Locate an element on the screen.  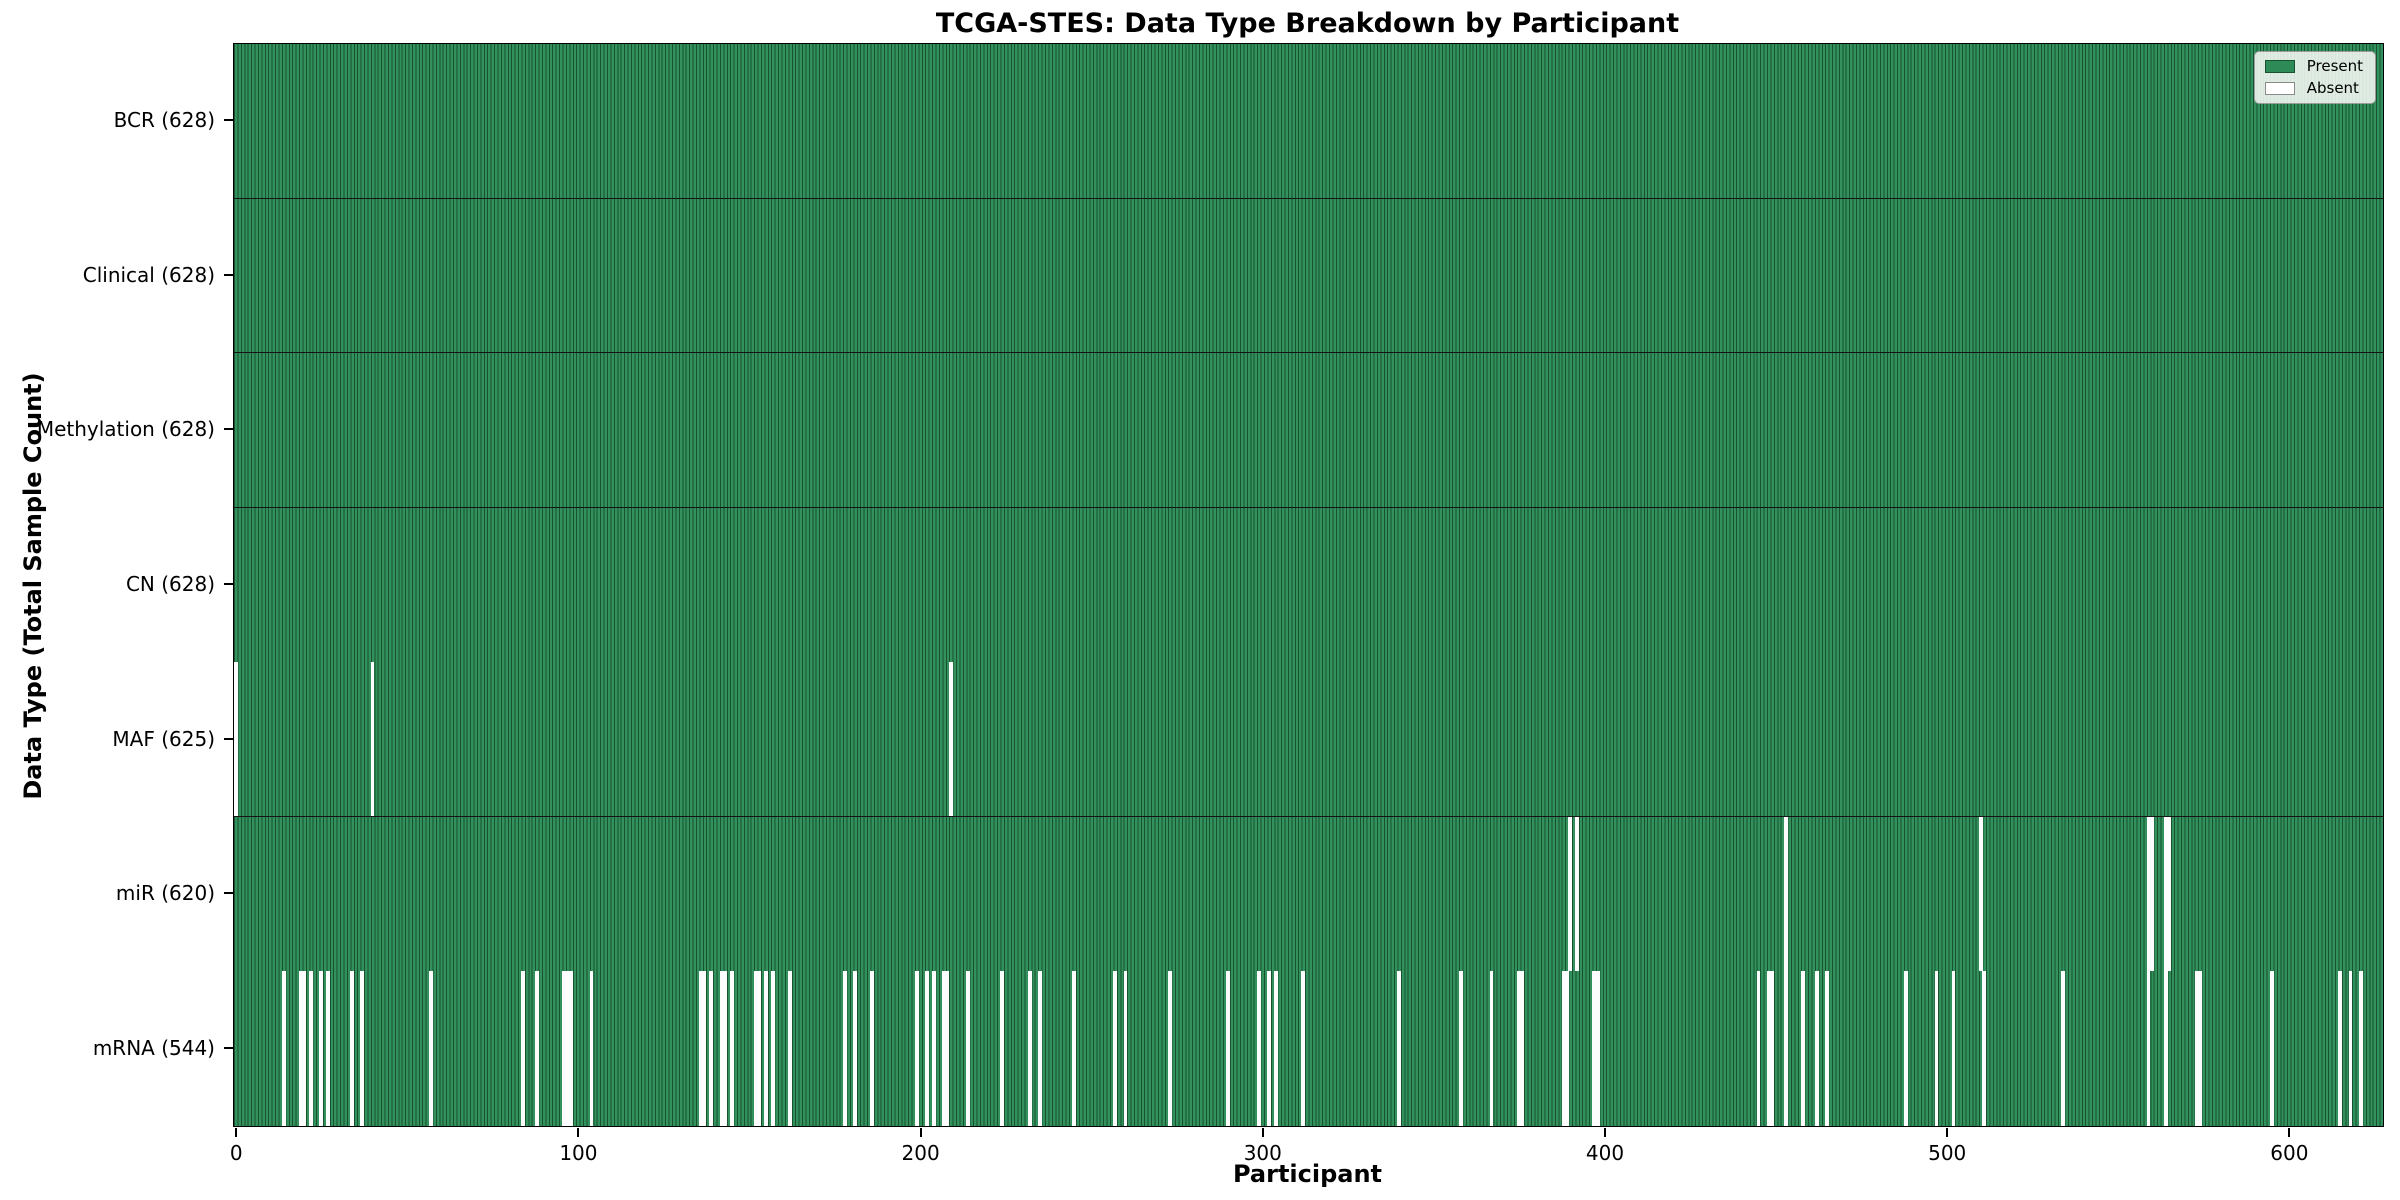
absent-swatch is located at coordinates (2279, 88).